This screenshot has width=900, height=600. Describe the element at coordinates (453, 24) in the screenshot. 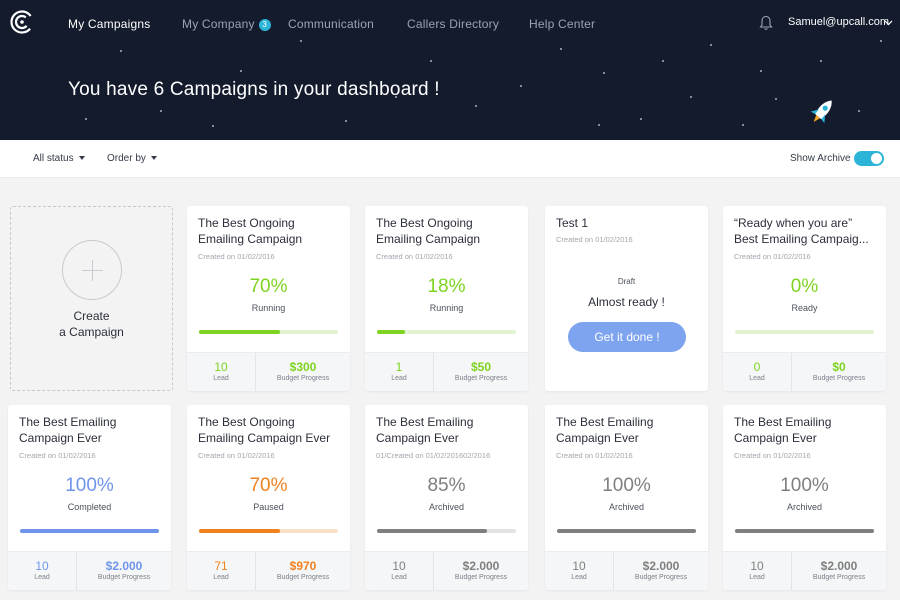

I see `nav-callers-directory: Callers Directory` at that location.